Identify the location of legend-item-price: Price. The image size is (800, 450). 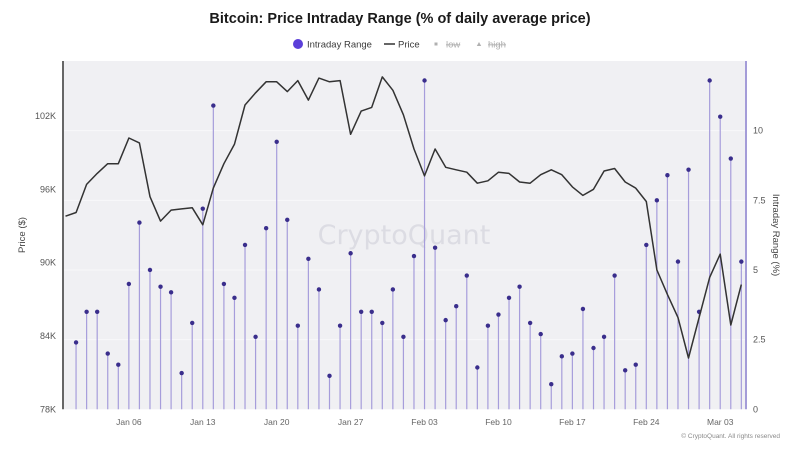
(402, 45).